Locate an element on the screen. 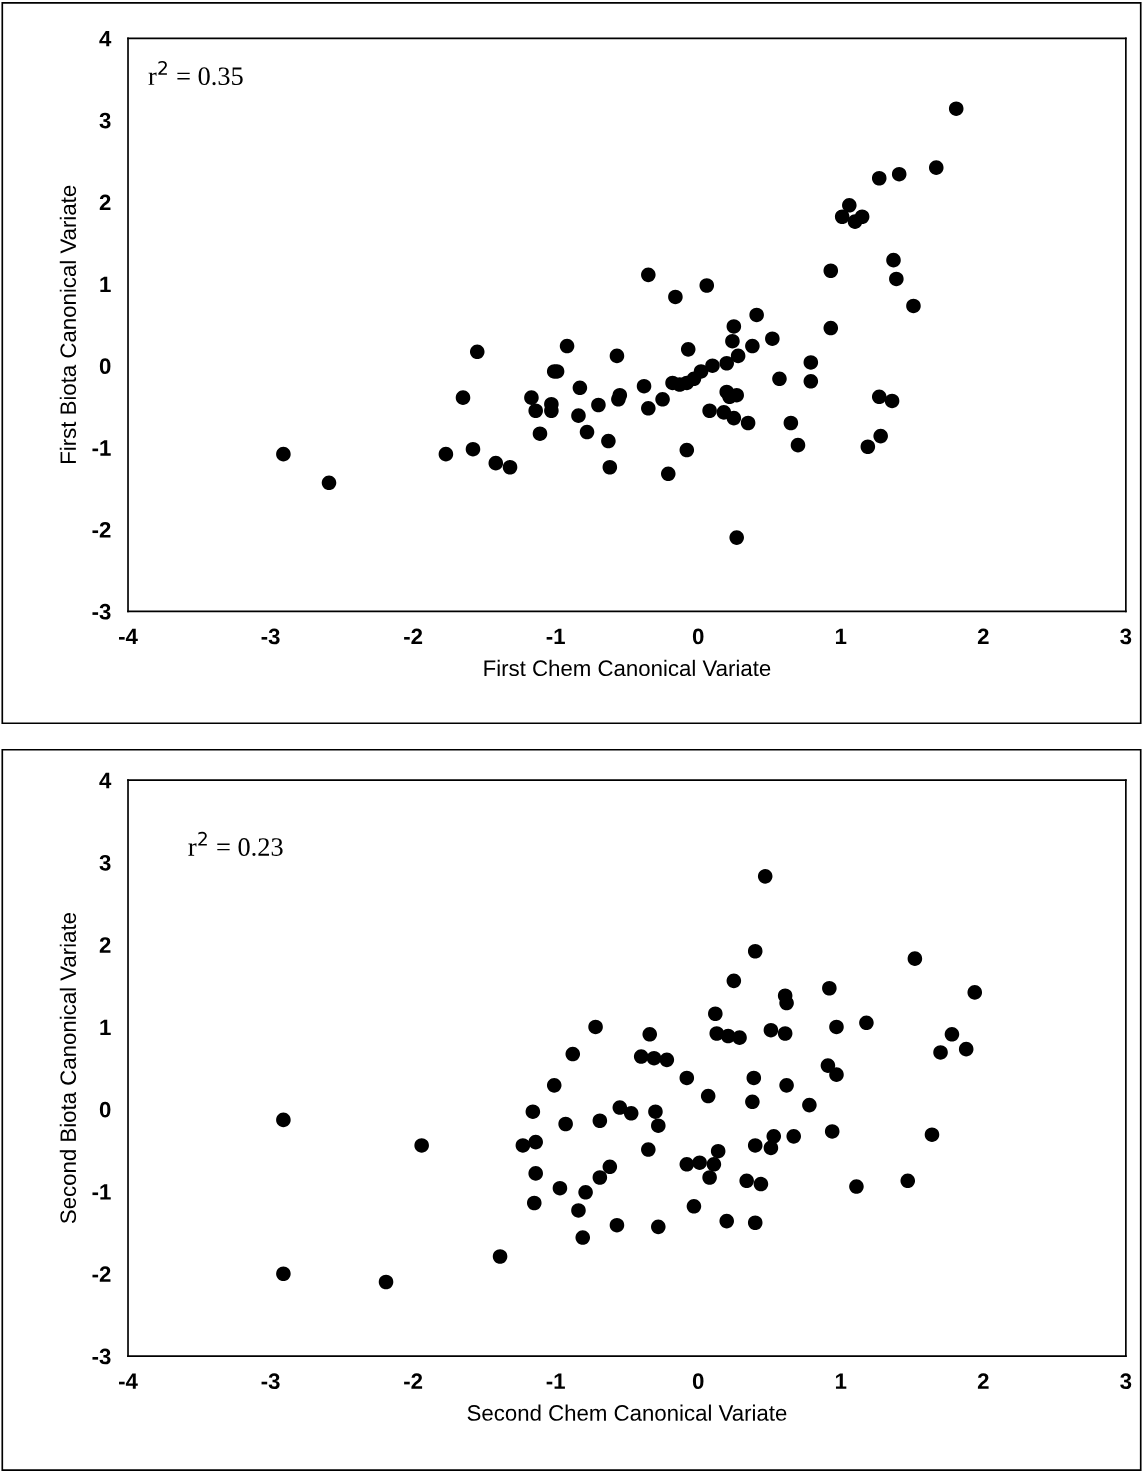 The height and width of the screenshot is (1473, 1143). annotation: r$^{2}$ = 0.35 is located at coordinates (195, 73).